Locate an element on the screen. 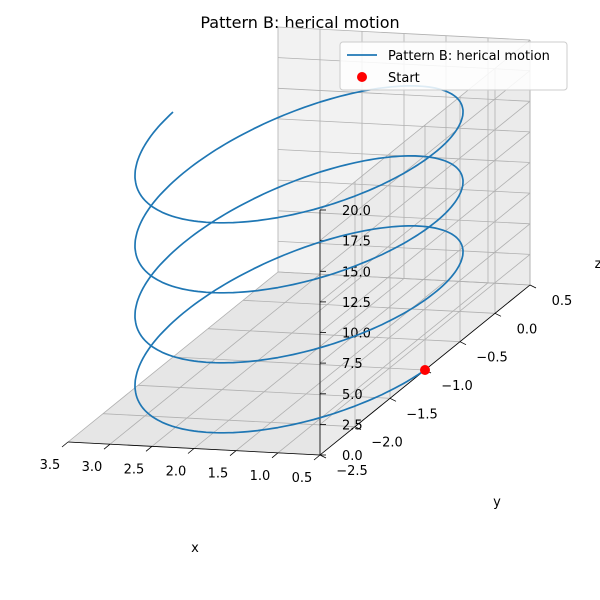 Image resolution: width=600 pixels, height=600 pixels. z-tick-label: 0.0 is located at coordinates (352, 456).